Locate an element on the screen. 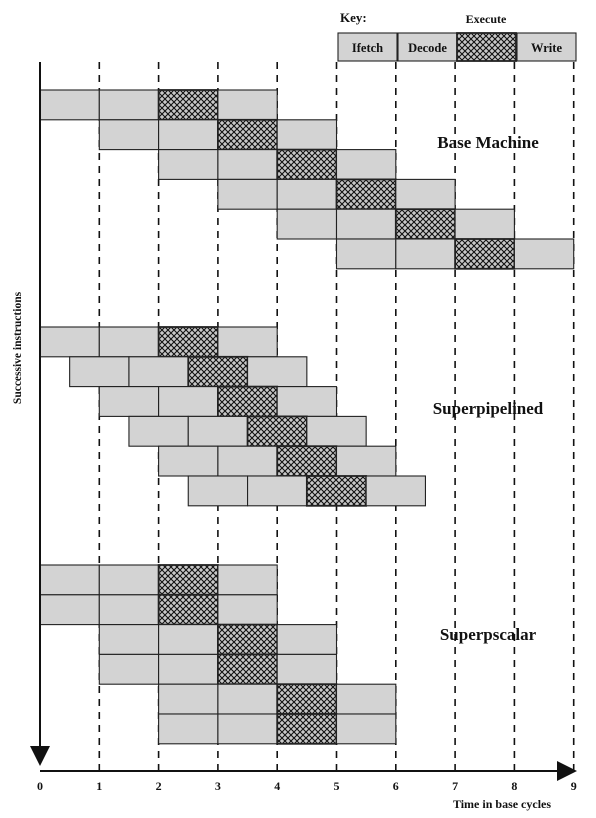 This screenshot has width=596, height=818. x-tick-label: 2 is located at coordinates (159, 786).